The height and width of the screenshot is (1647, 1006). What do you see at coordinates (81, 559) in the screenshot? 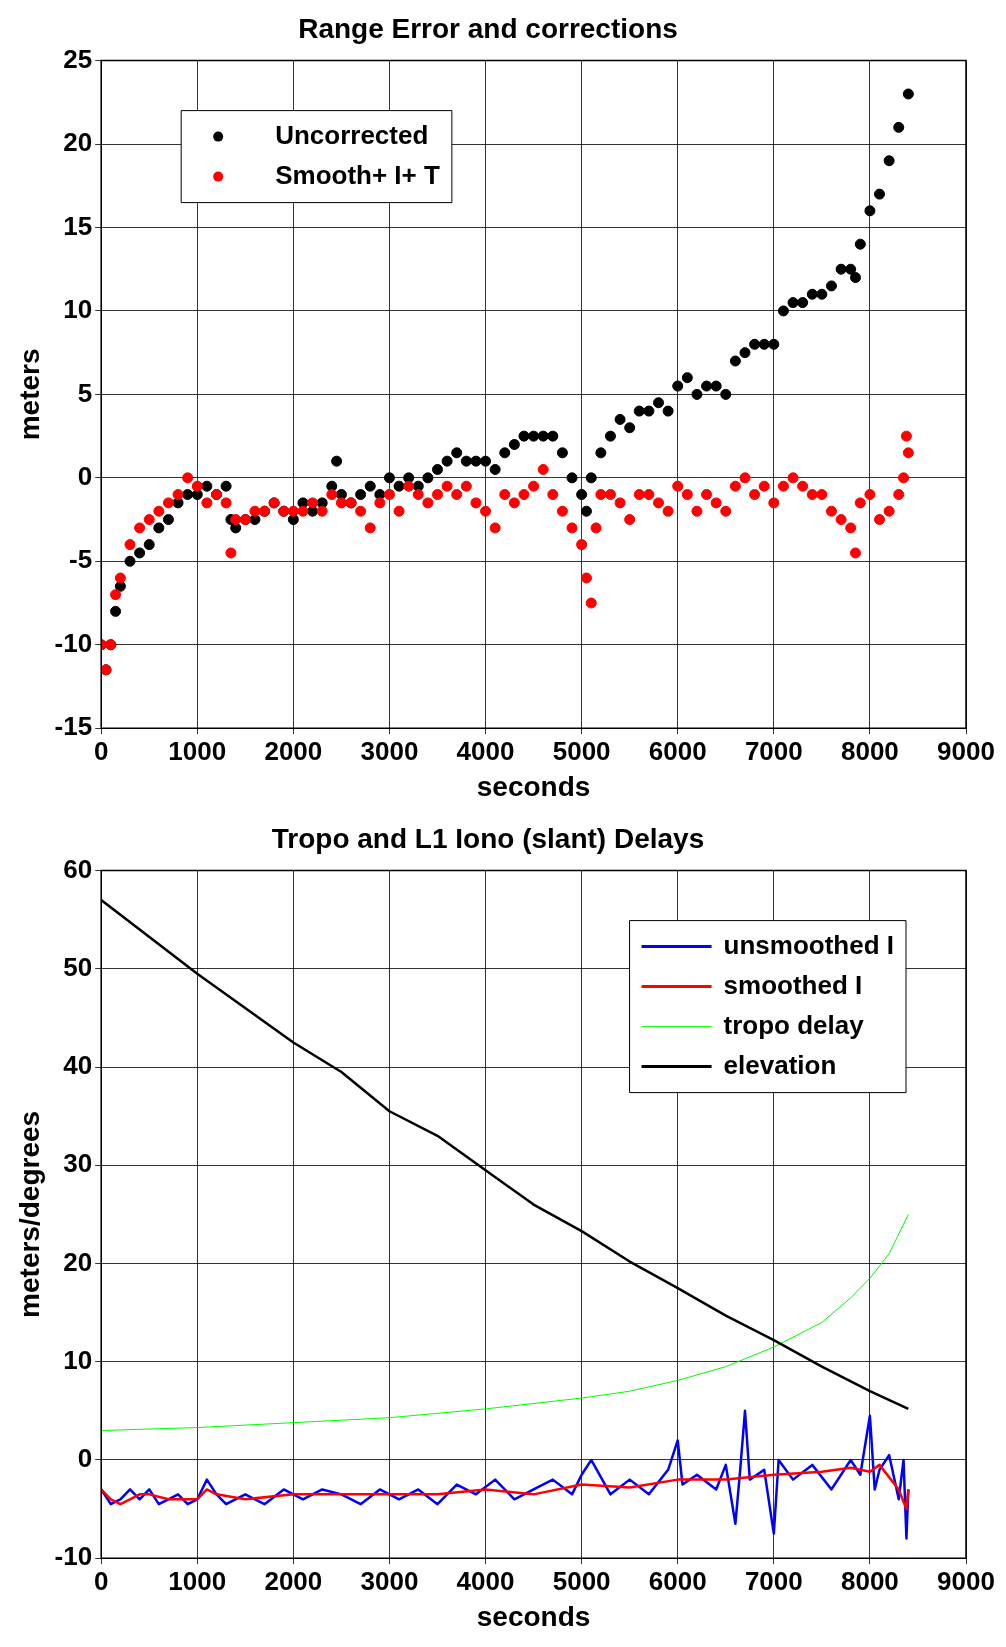
I see `y-tick-label: -5` at bounding box center [81, 559].